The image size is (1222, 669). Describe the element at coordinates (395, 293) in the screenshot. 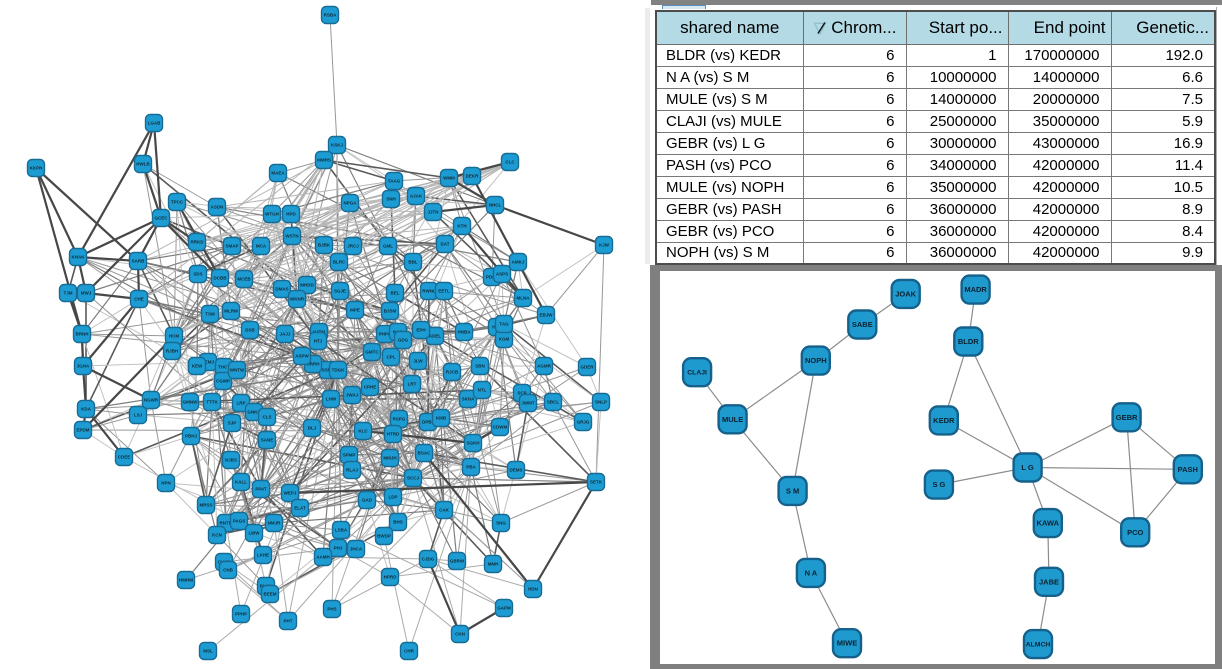

I see `svg-text: BEL` at that location.